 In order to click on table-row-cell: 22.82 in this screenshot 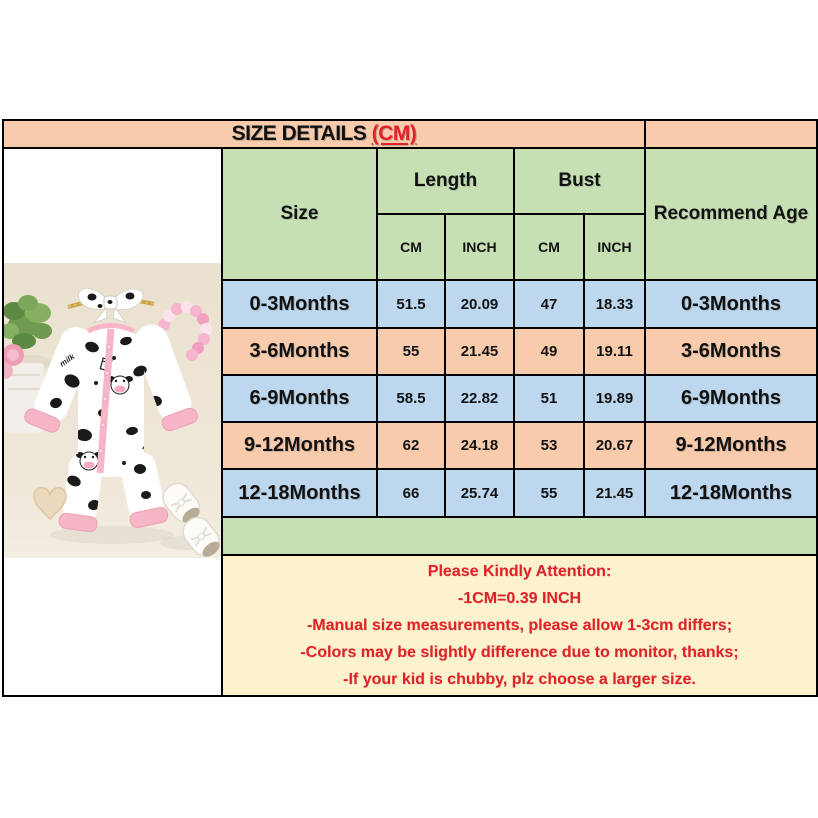, I will do `click(480, 399)`.